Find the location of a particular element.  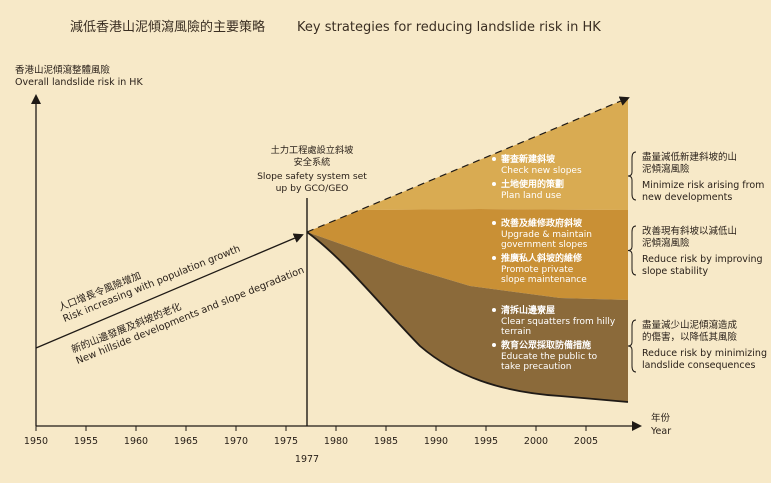

x-tick-label: 1995 is located at coordinates (486, 441).